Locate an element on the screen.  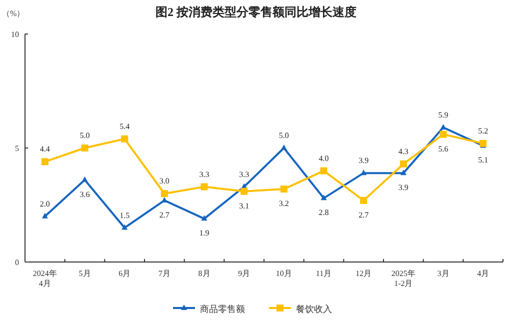
data-label: 5.4 is located at coordinates (125, 126).